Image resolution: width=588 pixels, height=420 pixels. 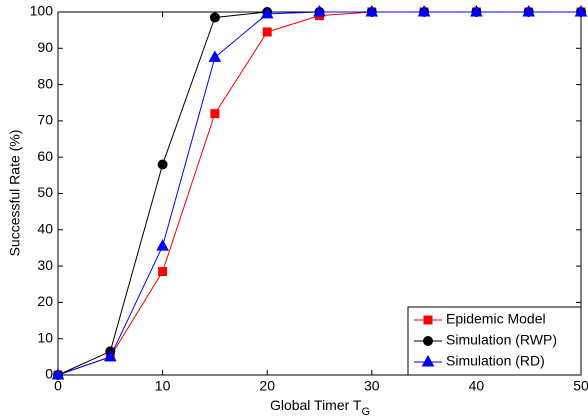 I want to click on y-tick-label: 0, so click(x=49, y=374).